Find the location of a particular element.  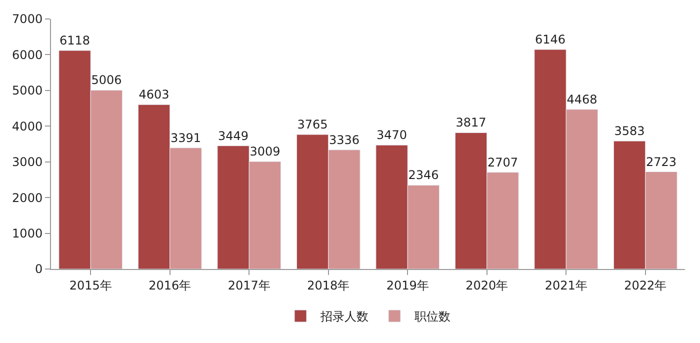

x-tick-label: 2017年 is located at coordinates (249, 285).